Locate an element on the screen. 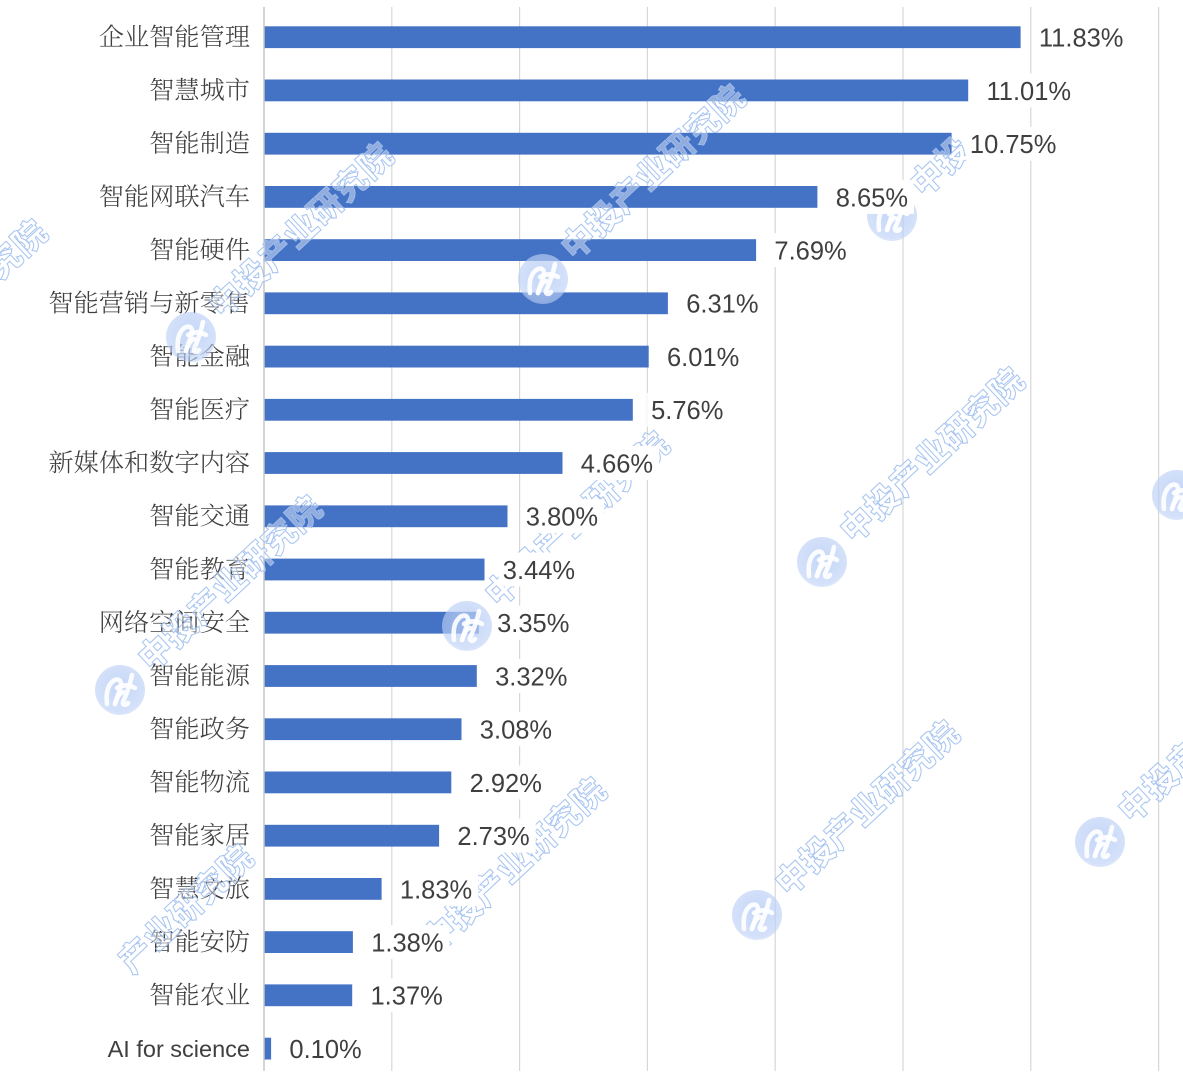 The height and width of the screenshot is (1088, 1183). svg-text: 1.37% is located at coordinates (407, 997).